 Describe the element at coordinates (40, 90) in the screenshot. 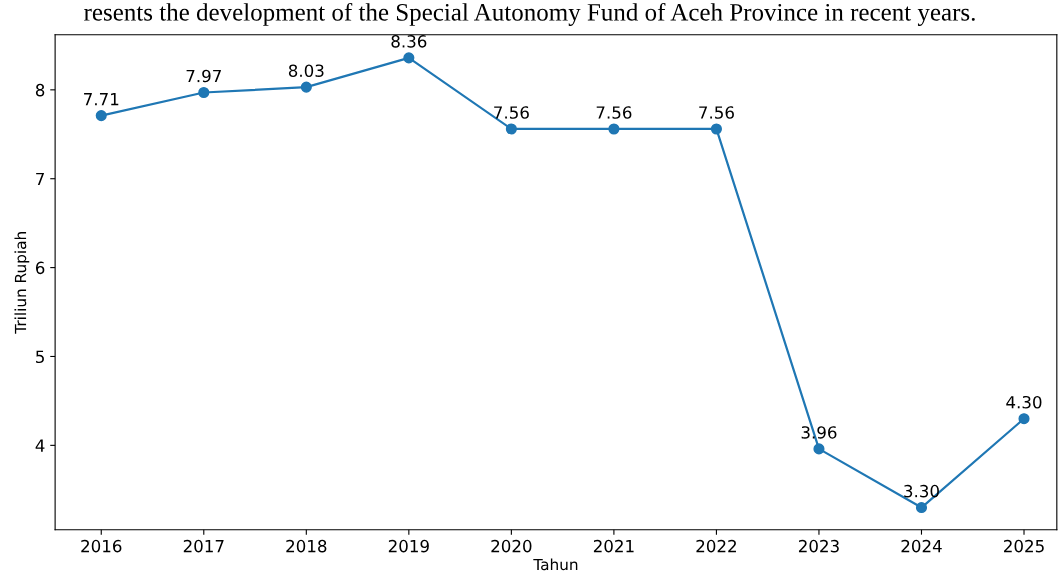

I see `y-tick-label: 8` at that location.